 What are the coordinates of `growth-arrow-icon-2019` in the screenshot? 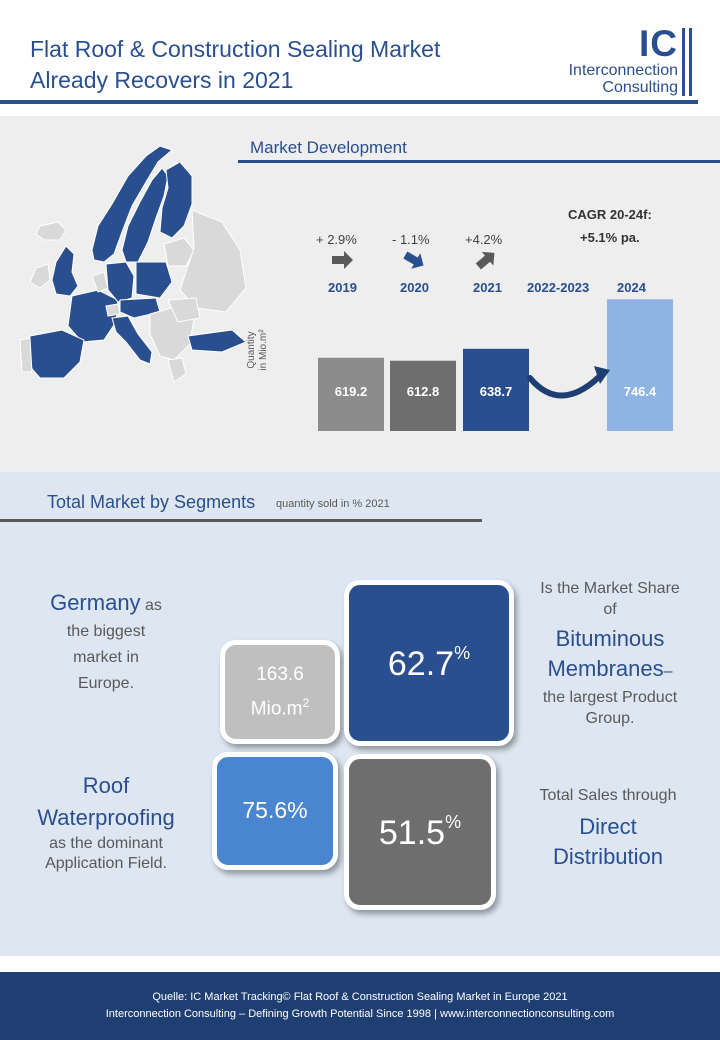 It's located at (342, 260).